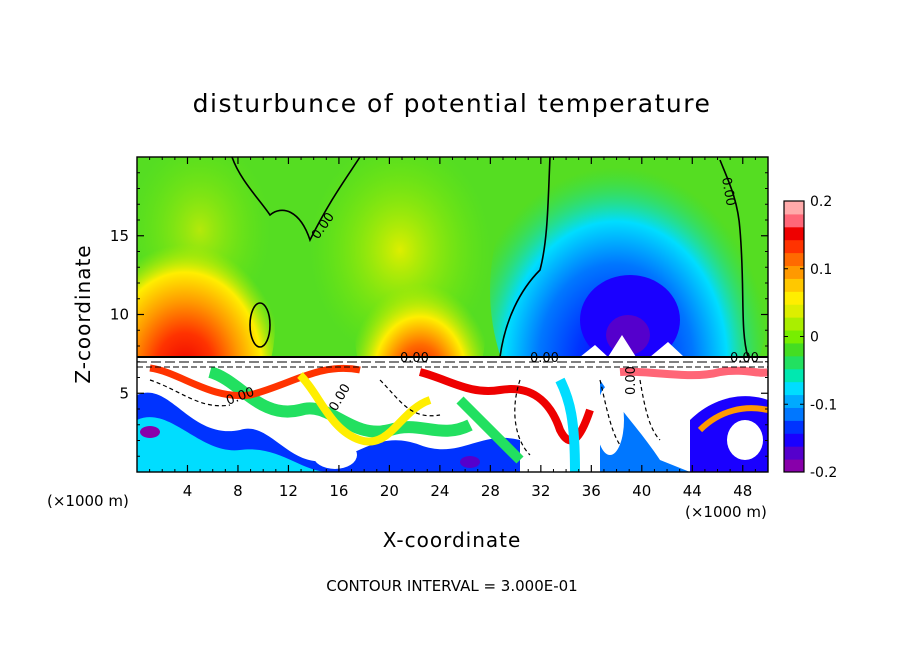 Image resolution: width=904 pixels, height=654 pixels. Describe the element at coordinates (814, 338) in the screenshot. I see `colorbar-tick-label: 0` at that location.